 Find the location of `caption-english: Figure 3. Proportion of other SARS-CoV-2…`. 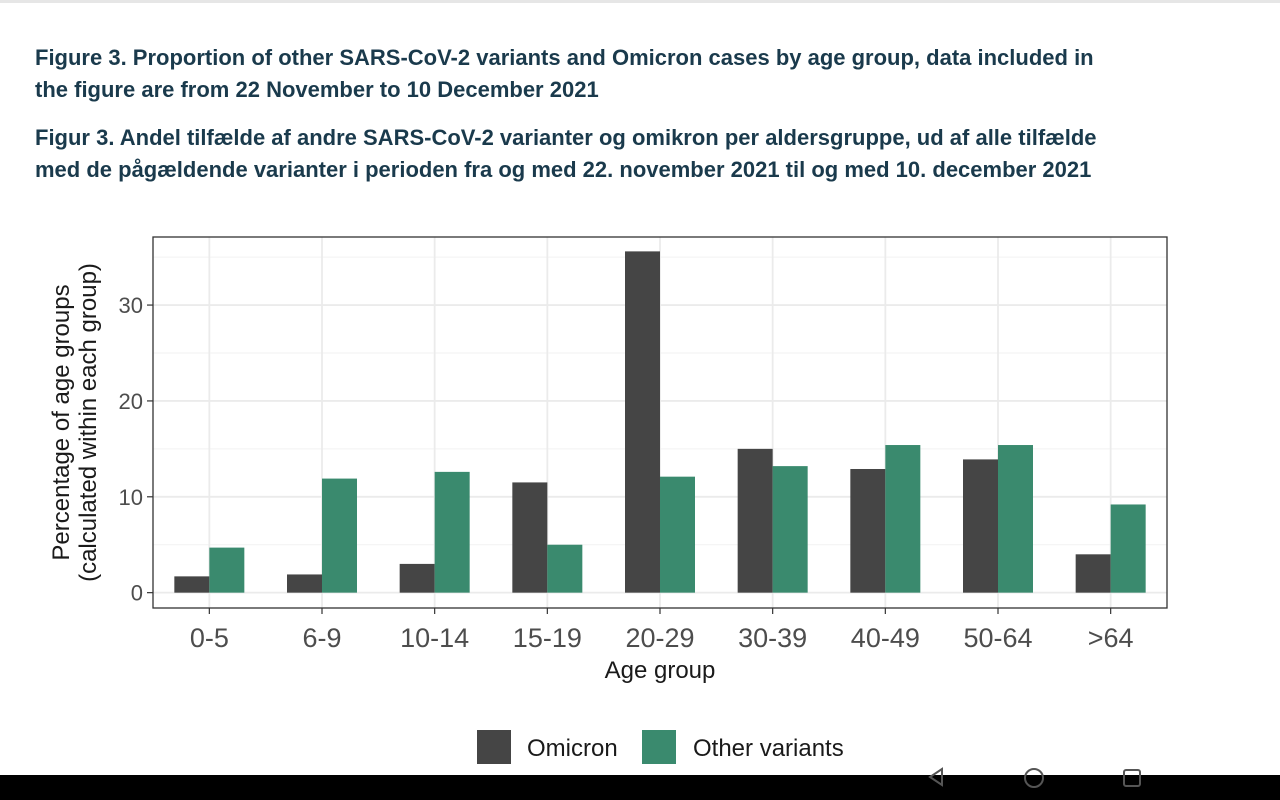

caption-english: Figure 3. Proportion of other SARS-CoV-2… is located at coordinates (564, 73).